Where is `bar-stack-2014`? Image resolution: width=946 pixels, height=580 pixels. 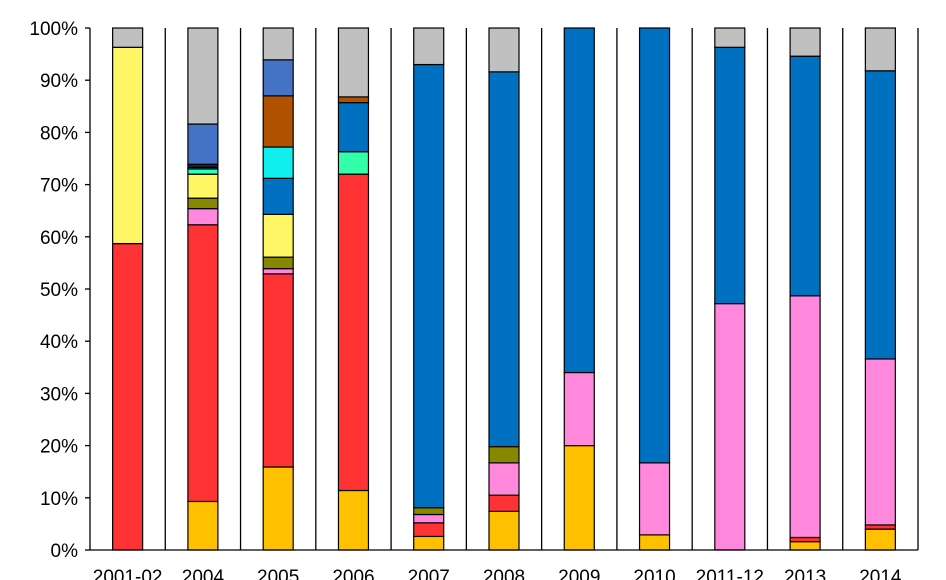 bar-stack-2014 is located at coordinates (880, 289).